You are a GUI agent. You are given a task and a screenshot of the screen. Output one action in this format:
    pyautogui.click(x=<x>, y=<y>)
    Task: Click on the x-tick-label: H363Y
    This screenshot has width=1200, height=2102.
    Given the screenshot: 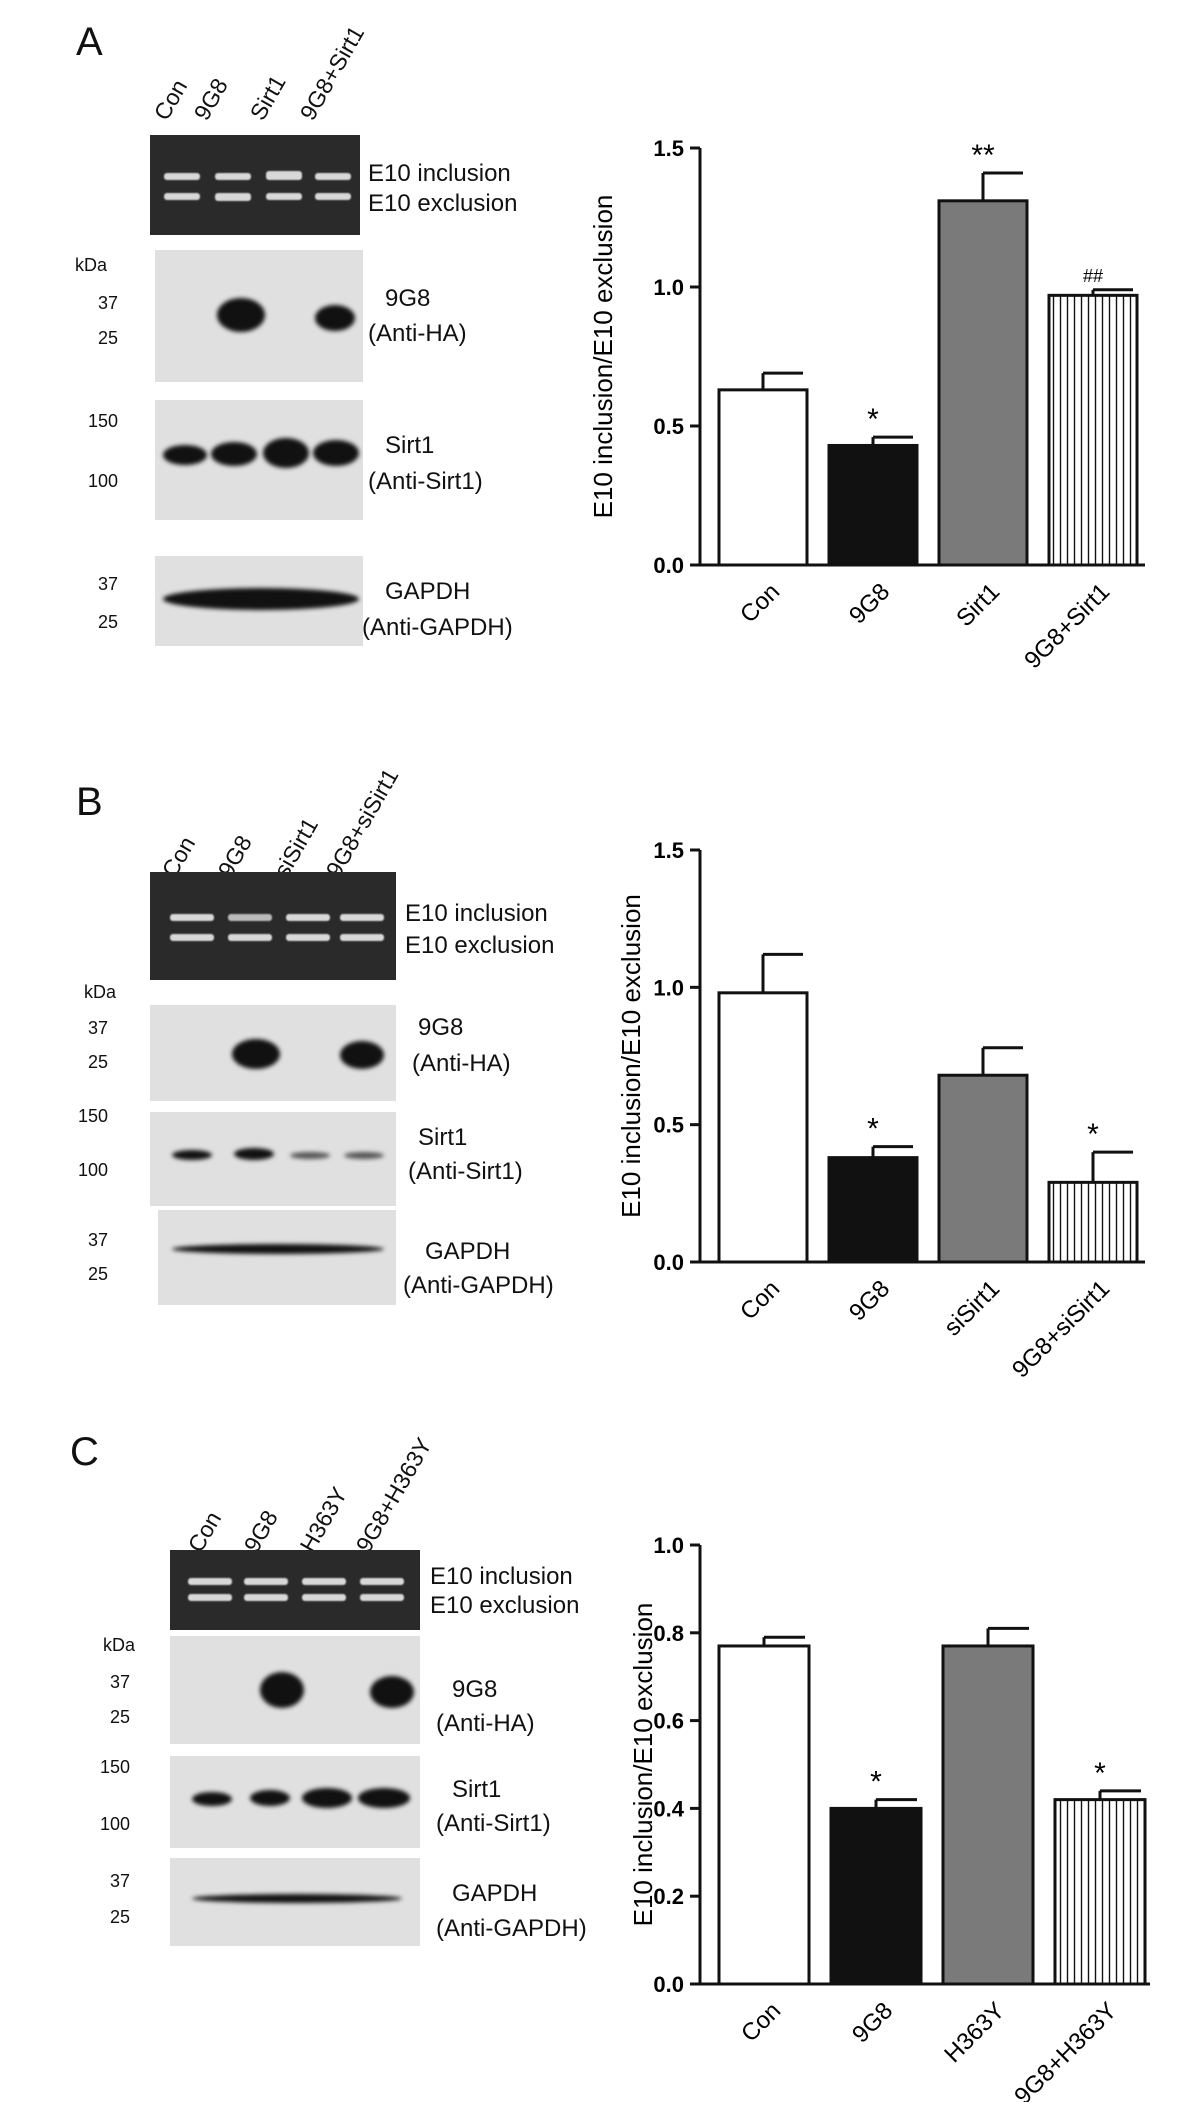 What is the action you would take?
    pyautogui.click(x=974, y=2032)
    